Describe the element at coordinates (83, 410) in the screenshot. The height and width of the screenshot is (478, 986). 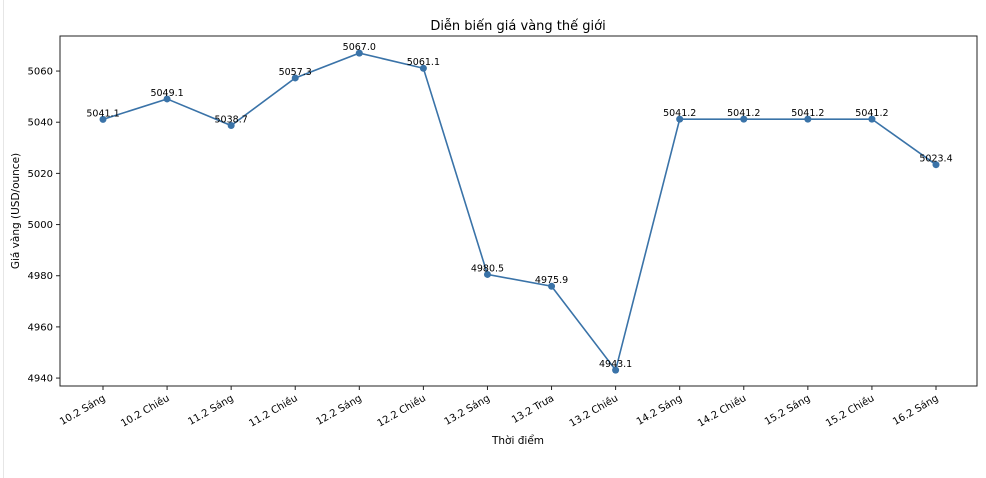
I see `x-tick-label: 10.2 Sáng` at that location.